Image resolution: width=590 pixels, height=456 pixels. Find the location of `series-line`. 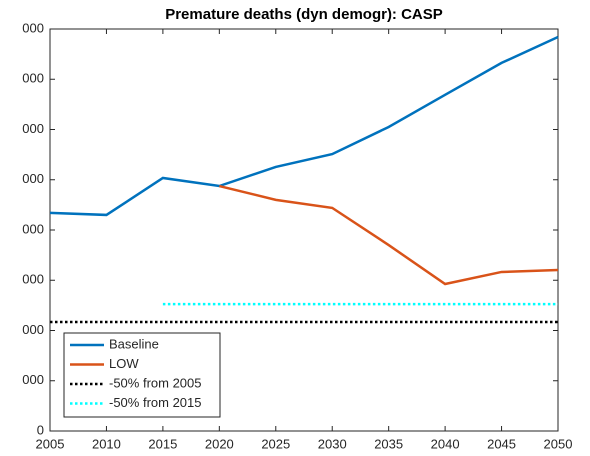

series-line is located at coordinates (389, 235).